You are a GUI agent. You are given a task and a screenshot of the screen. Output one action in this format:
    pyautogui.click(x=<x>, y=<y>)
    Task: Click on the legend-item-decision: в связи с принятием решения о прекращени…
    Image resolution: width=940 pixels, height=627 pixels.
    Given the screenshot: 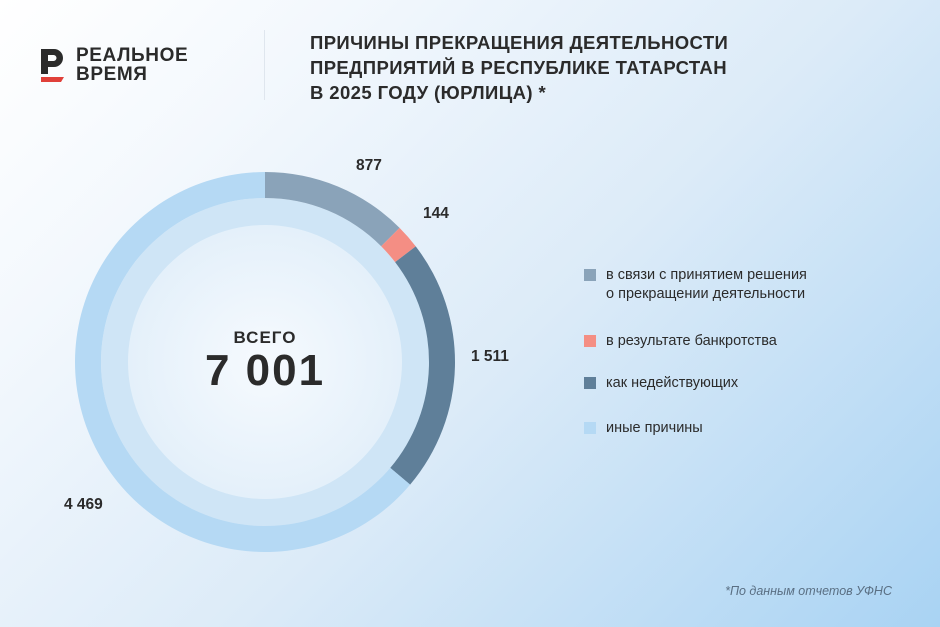 What is the action you would take?
    pyautogui.click(x=695, y=285)
    